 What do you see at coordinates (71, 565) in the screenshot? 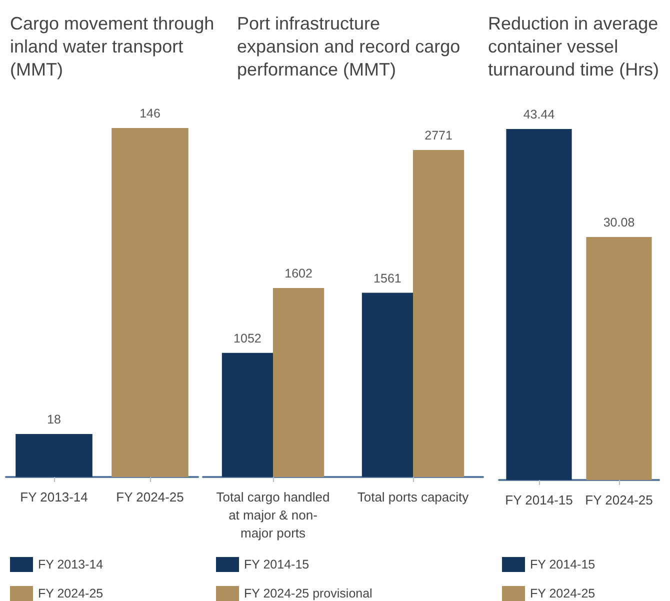
I see `legend-label: FY 2013-14` at bounding box center [71, 565].